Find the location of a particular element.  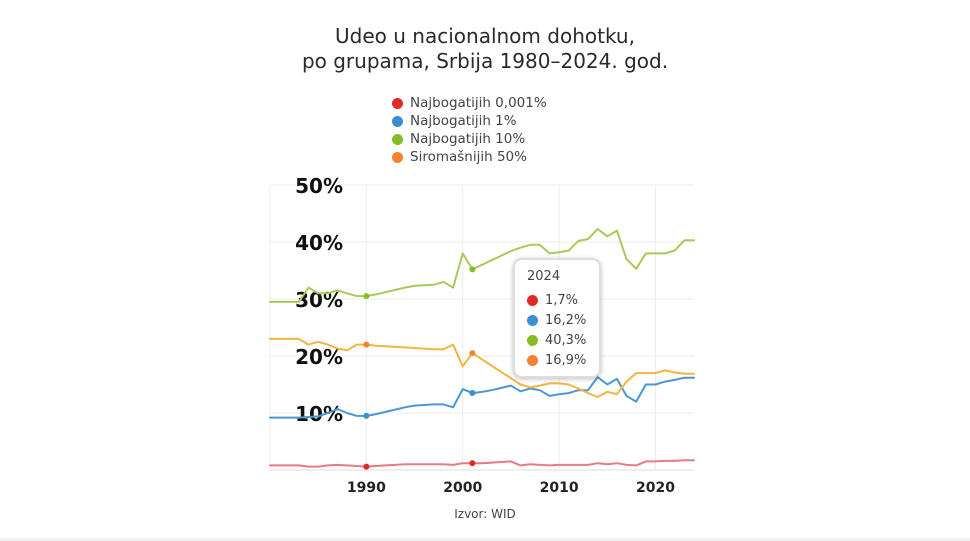

tooltip-row: 40,3% is located at coordinates (556, 340).